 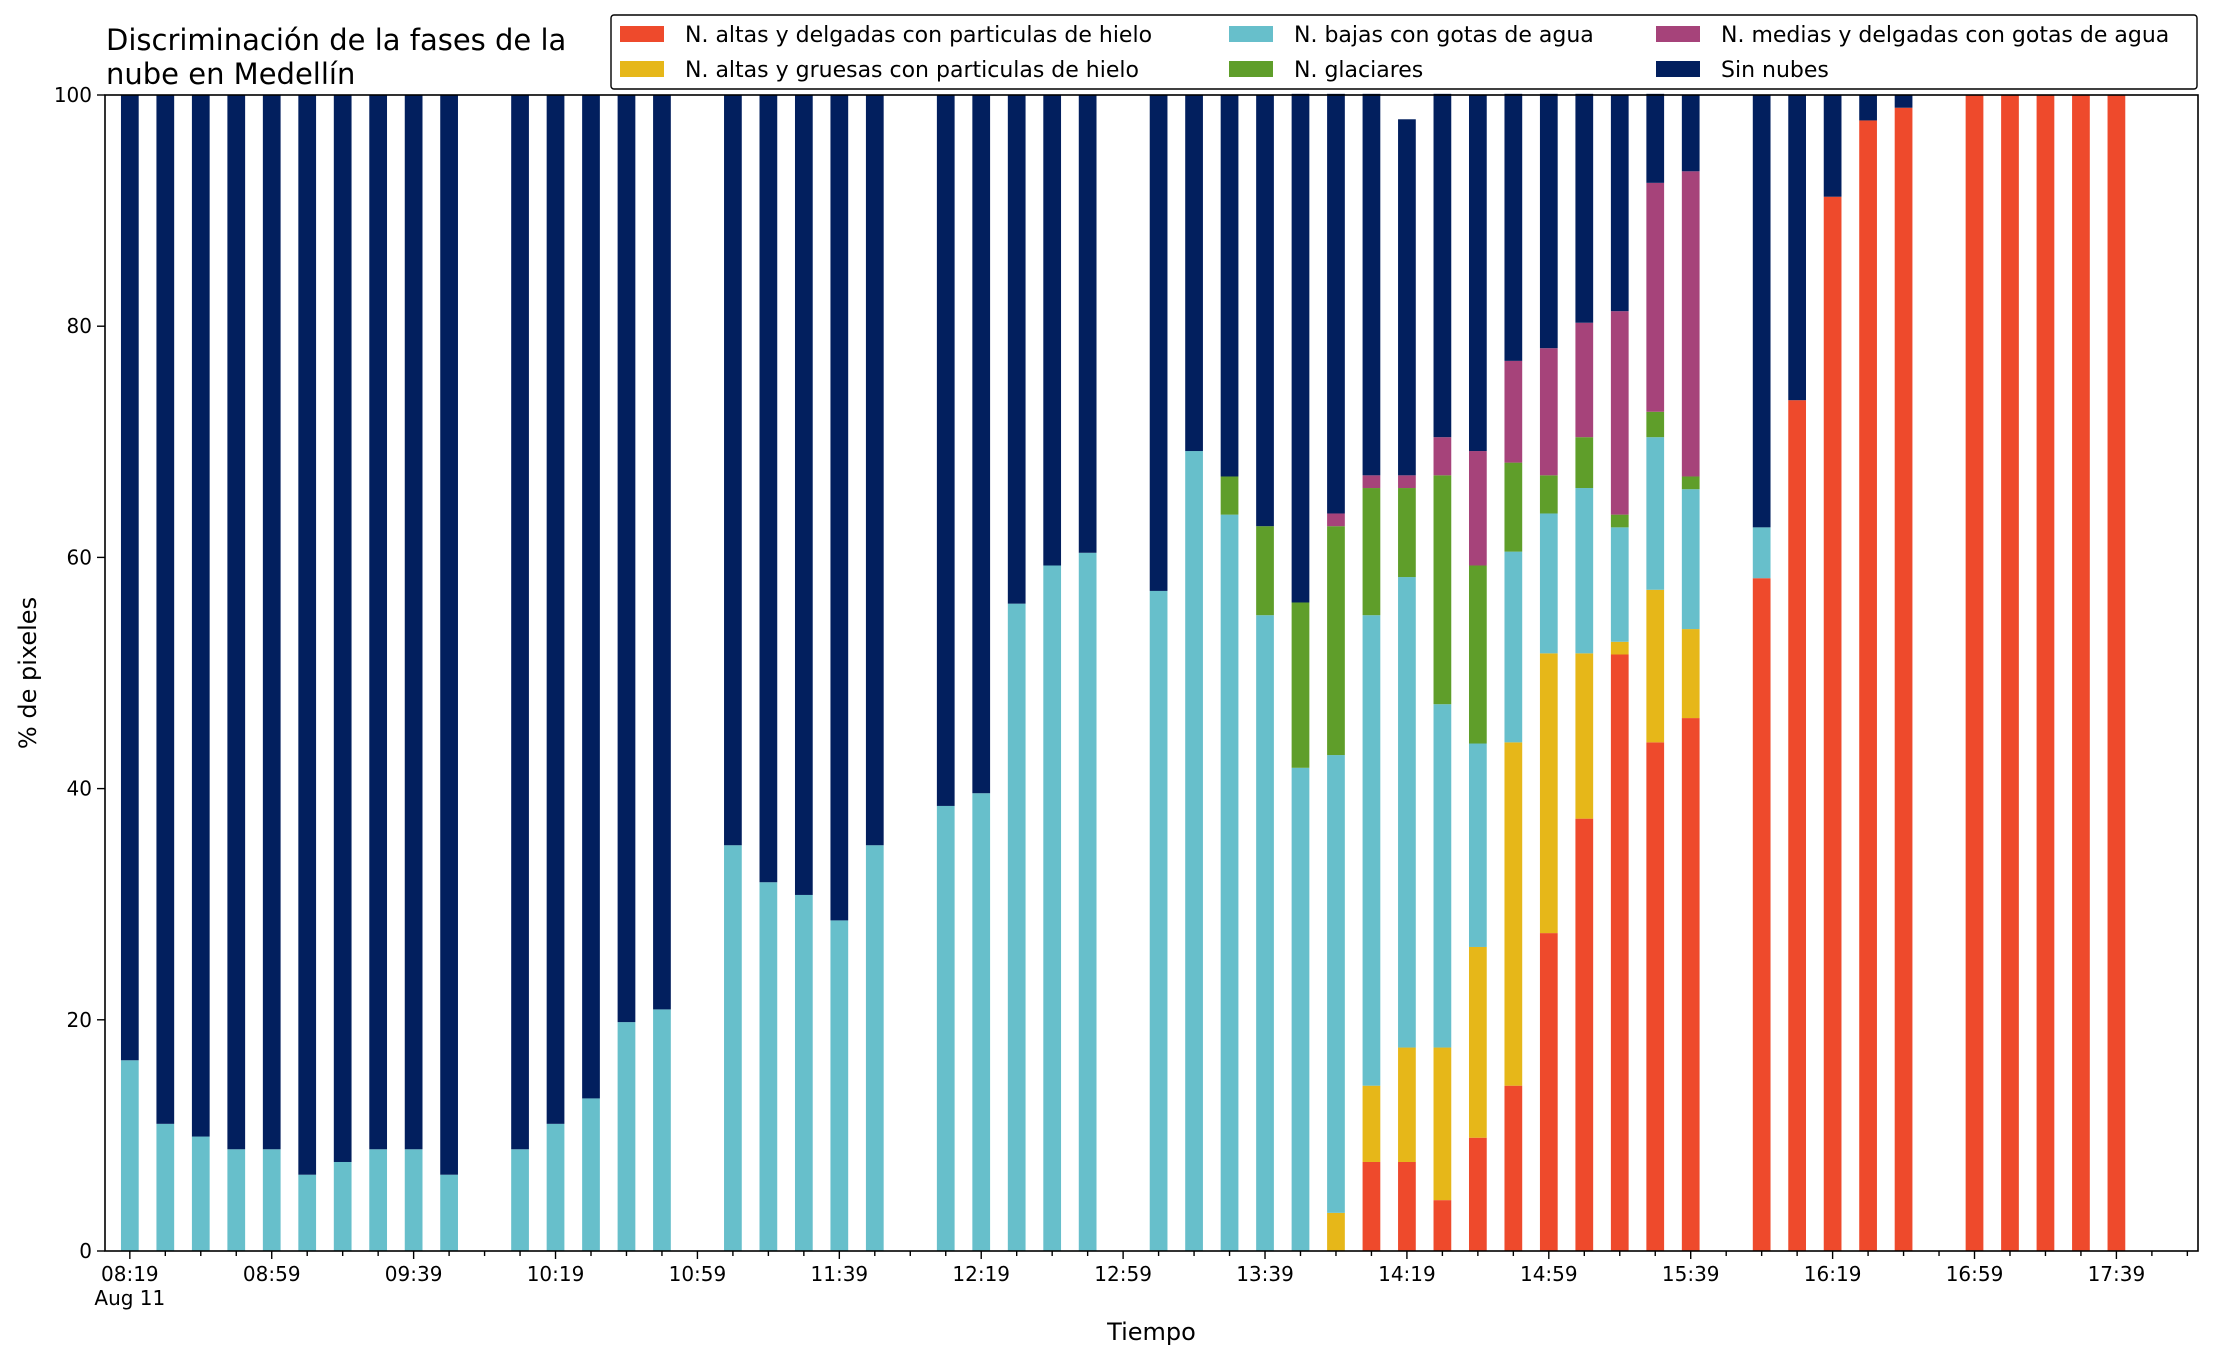 I want to click on bar-segment-1459-s5, so click(x=1548, y=221).